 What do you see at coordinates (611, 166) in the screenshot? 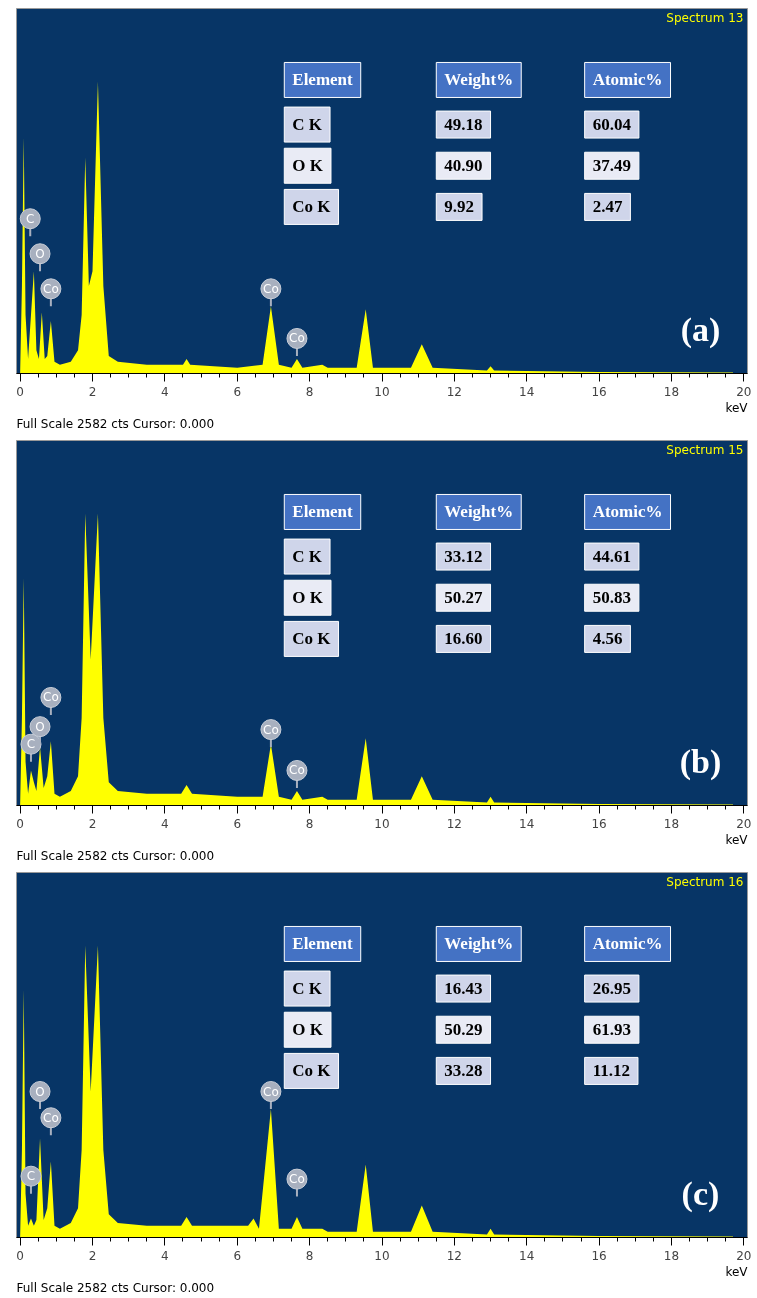
I see `annotation: 37.49` at bounding box center [611, 166].